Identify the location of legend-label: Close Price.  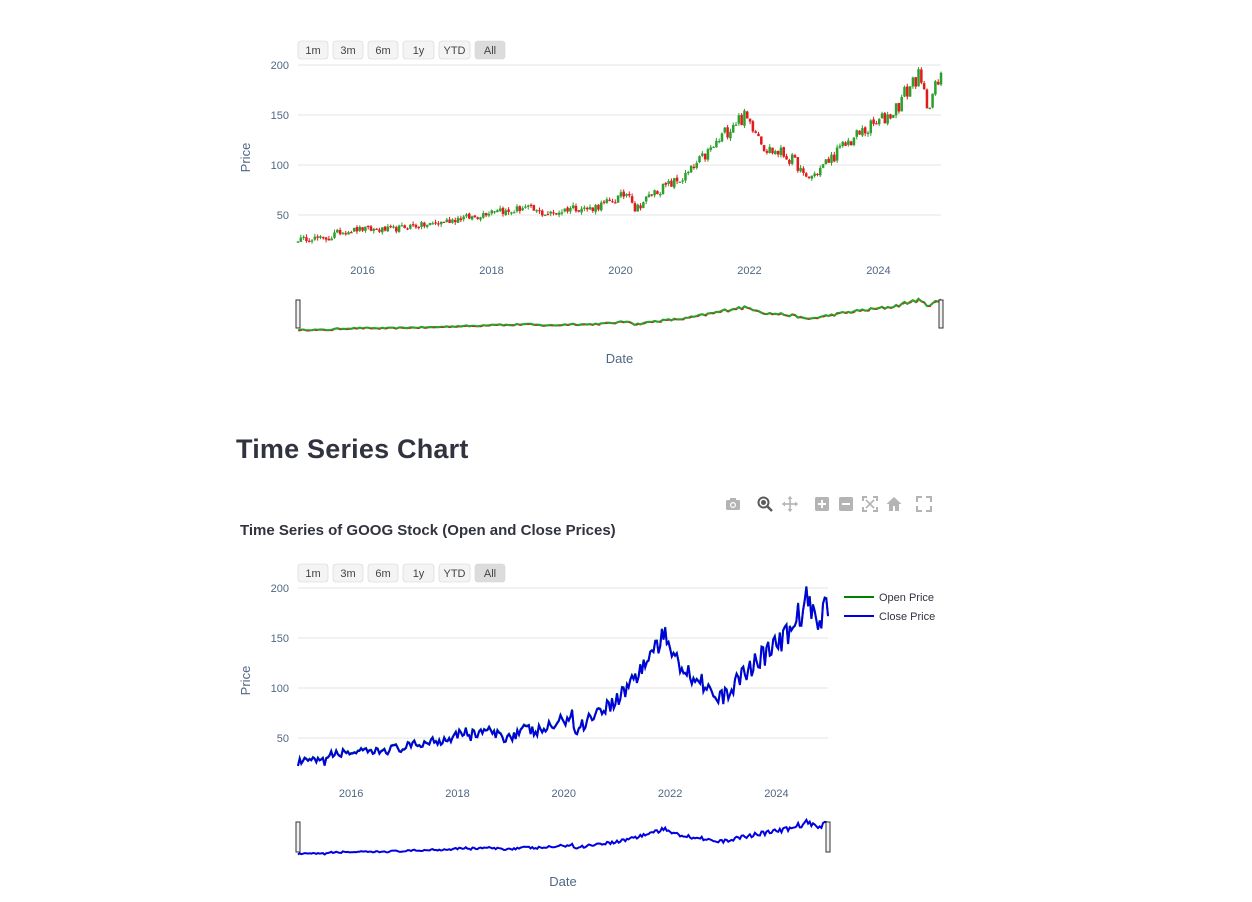
(907, 617).